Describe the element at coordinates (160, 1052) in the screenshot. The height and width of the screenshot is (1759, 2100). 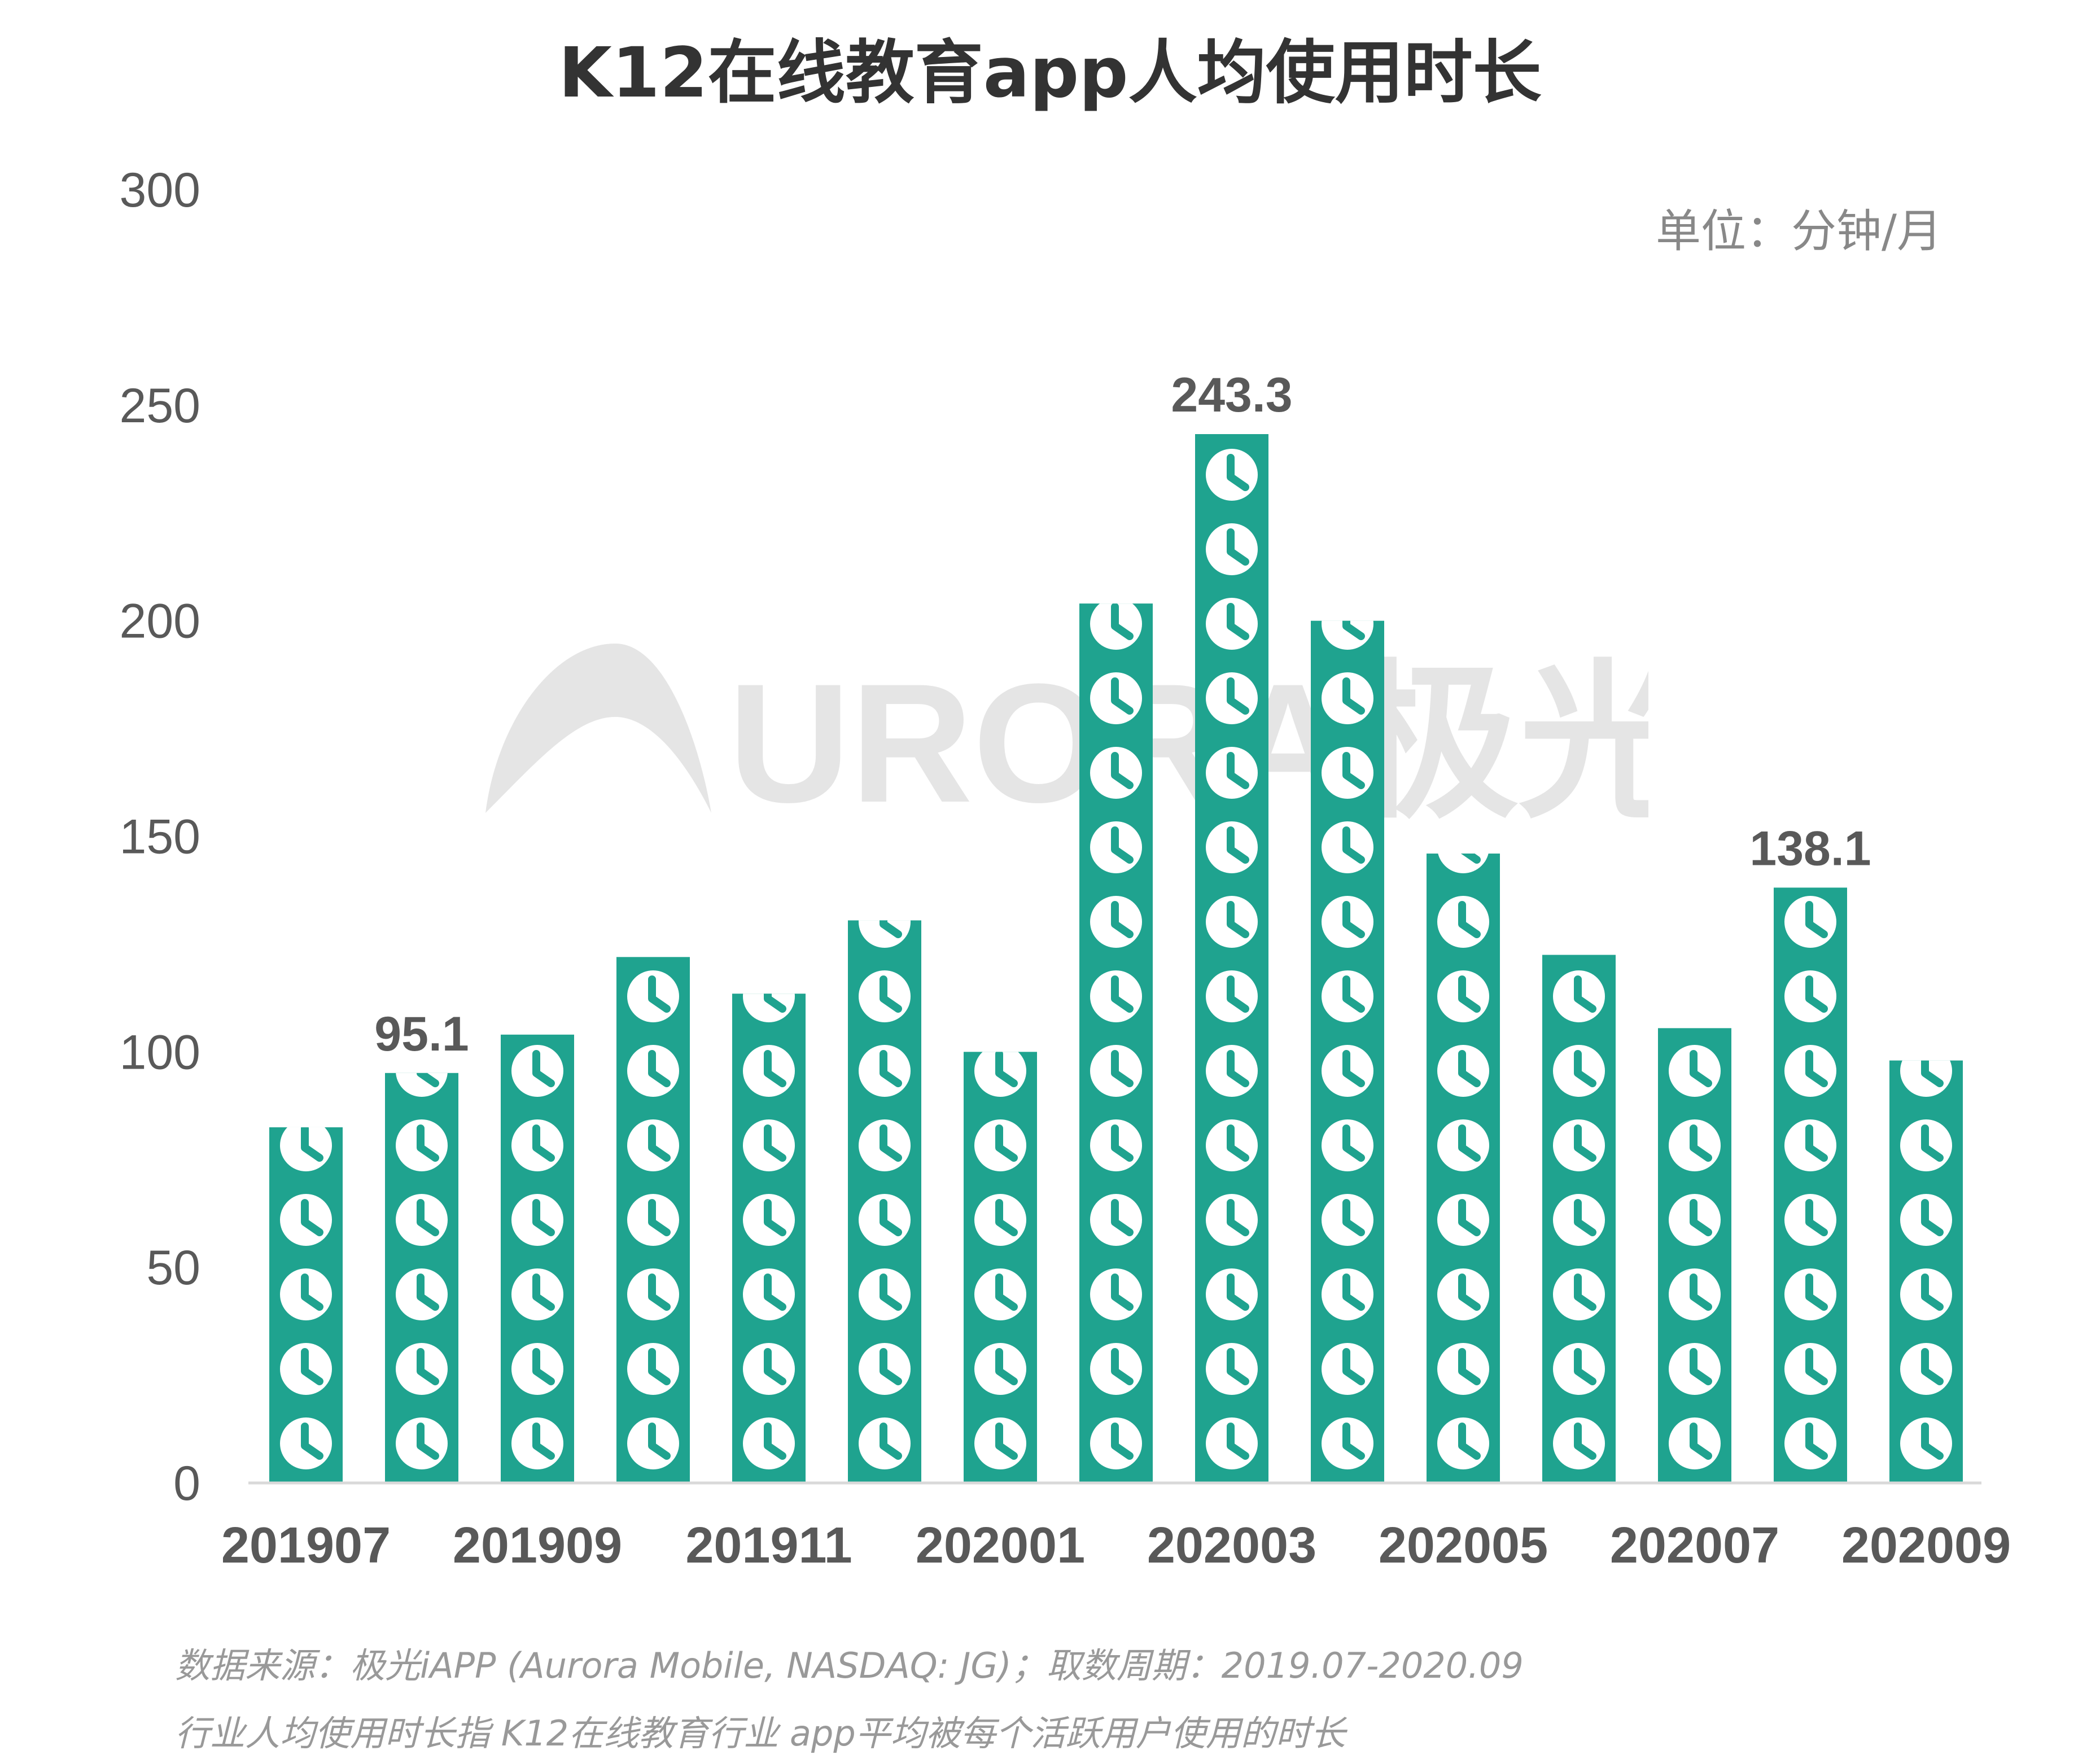
I see `y-tick-label: 100` at that location.